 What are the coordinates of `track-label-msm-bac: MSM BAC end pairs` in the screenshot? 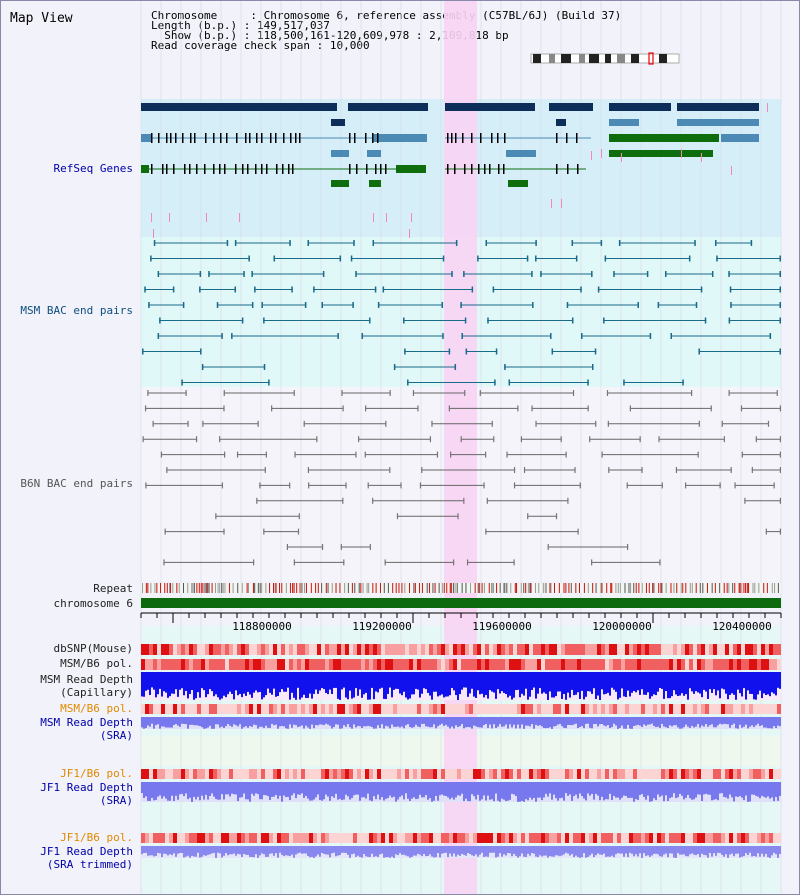 It's located at (76, 310).